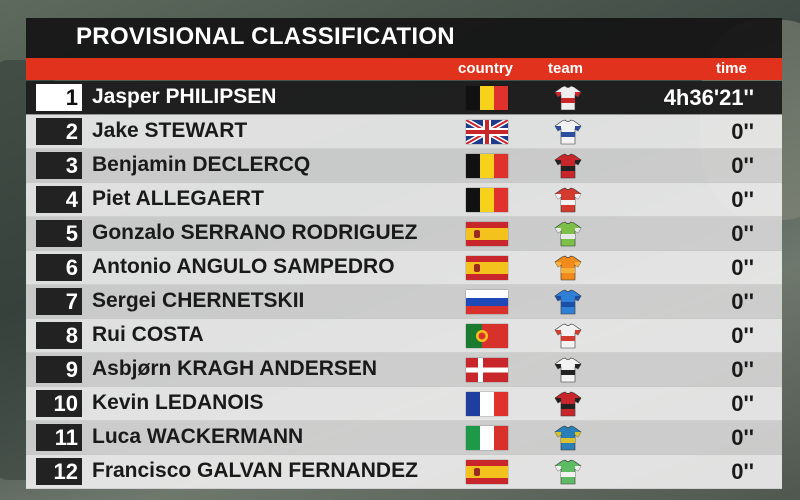  What do you see at coordinates (404, 200) in the screenshot?
I see `classification-row: 4 Piet ALLEGAERT 0''` at bounding box center [404, 200].